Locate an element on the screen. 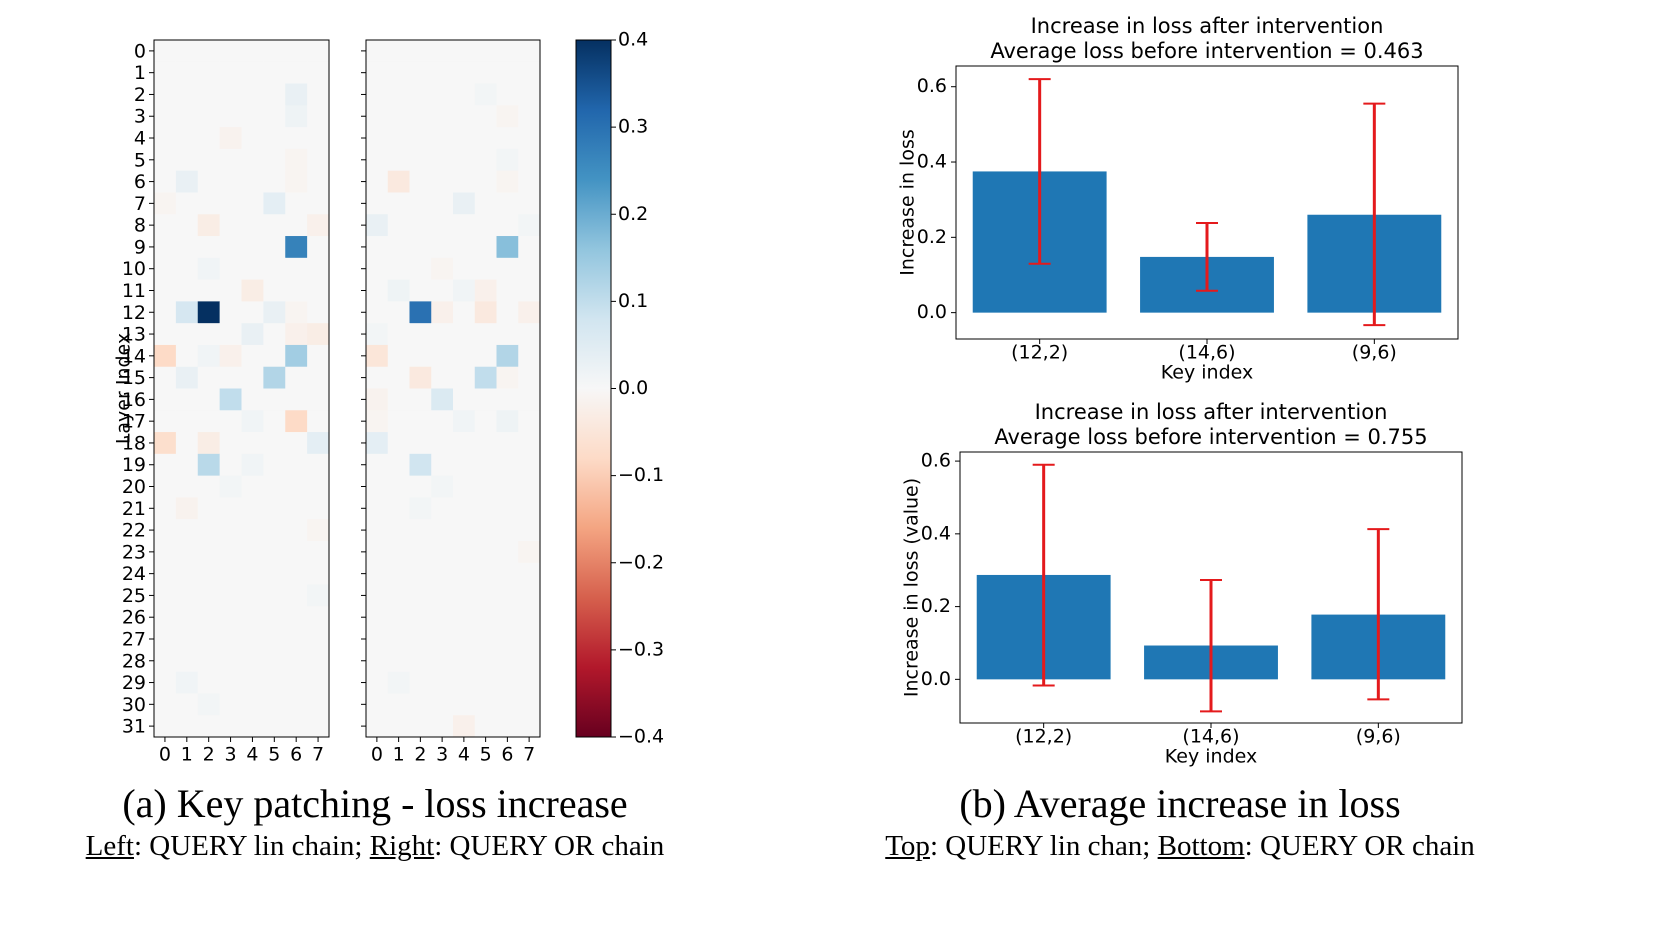 This screenshot has height=939, width=1661. x-tick-label: 0 is located at coordinates (377, 755).